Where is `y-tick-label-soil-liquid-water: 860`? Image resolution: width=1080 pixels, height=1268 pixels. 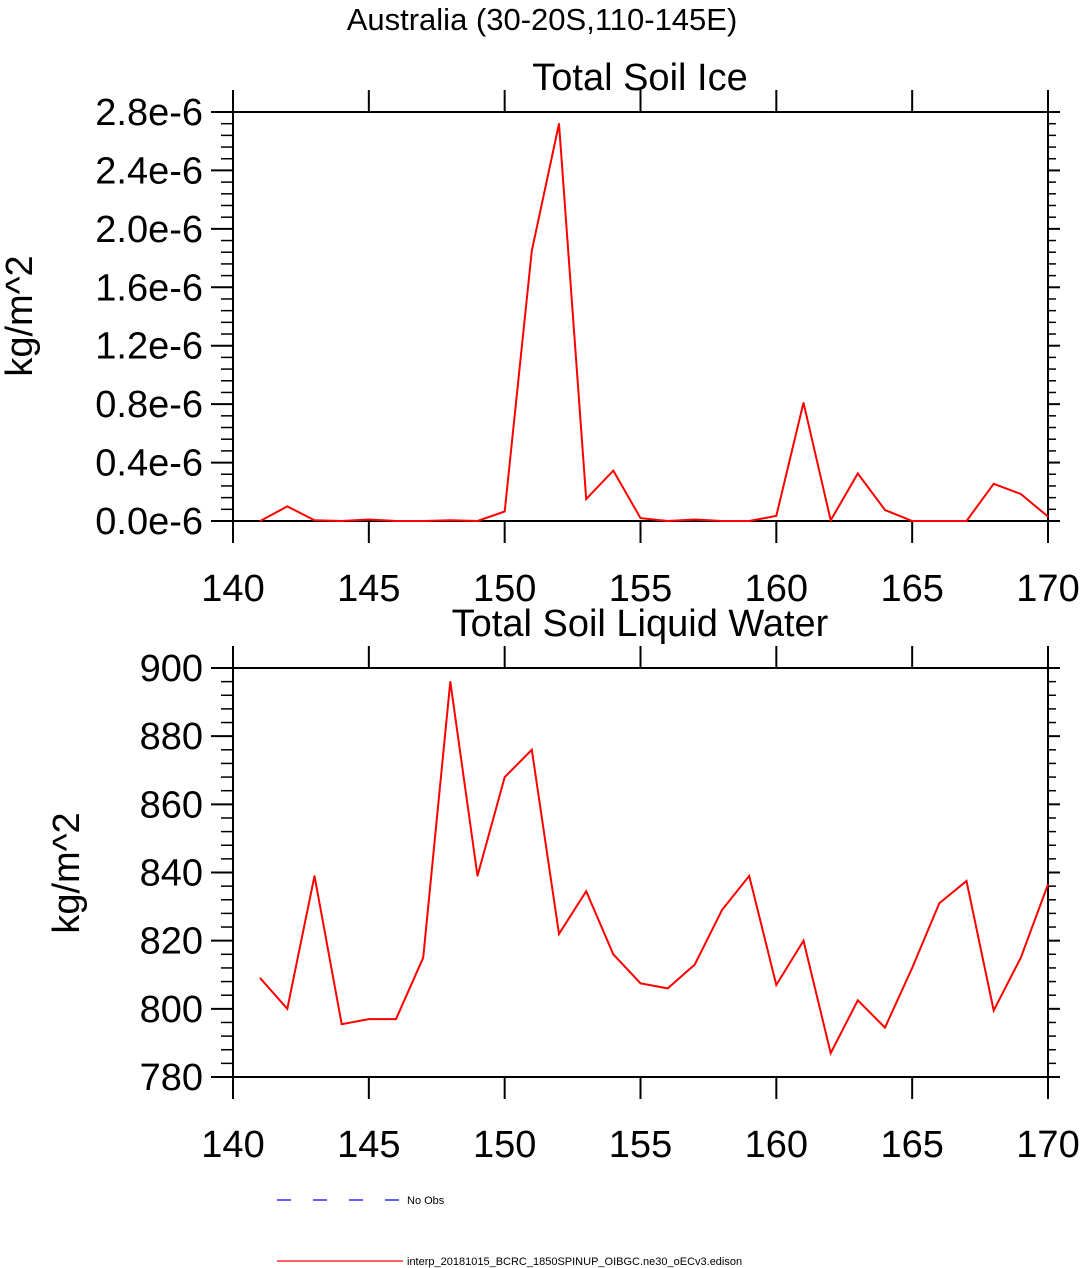
y-tick-label-soil-liquid-water: 860 is located at coordinates (171, 805).